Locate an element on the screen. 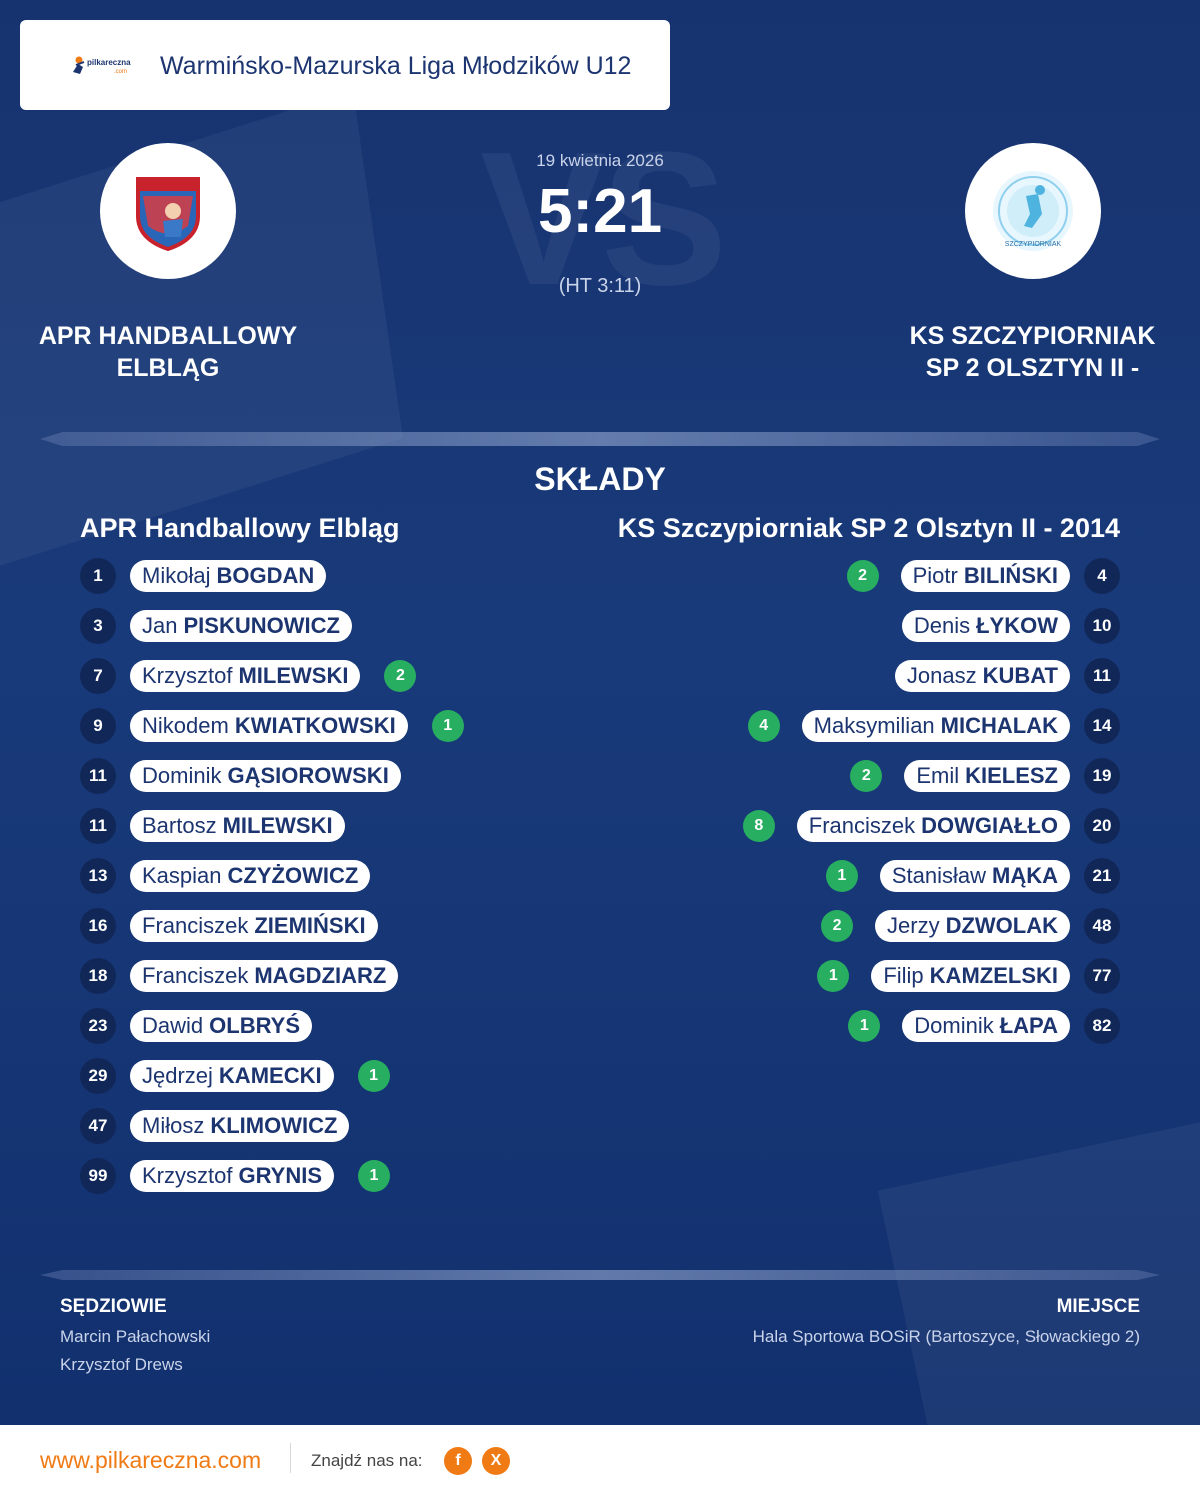  player-last-name: BILIŃSKI is located at coordinates (1010, 575).